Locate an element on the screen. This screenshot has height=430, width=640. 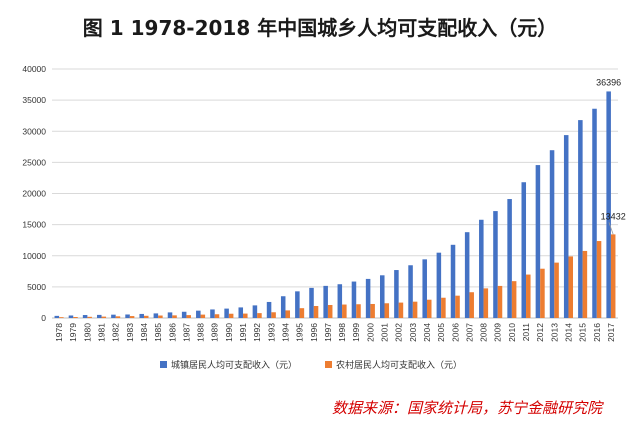
data-label-rural: 13432 is located at coordinates (613, 216).